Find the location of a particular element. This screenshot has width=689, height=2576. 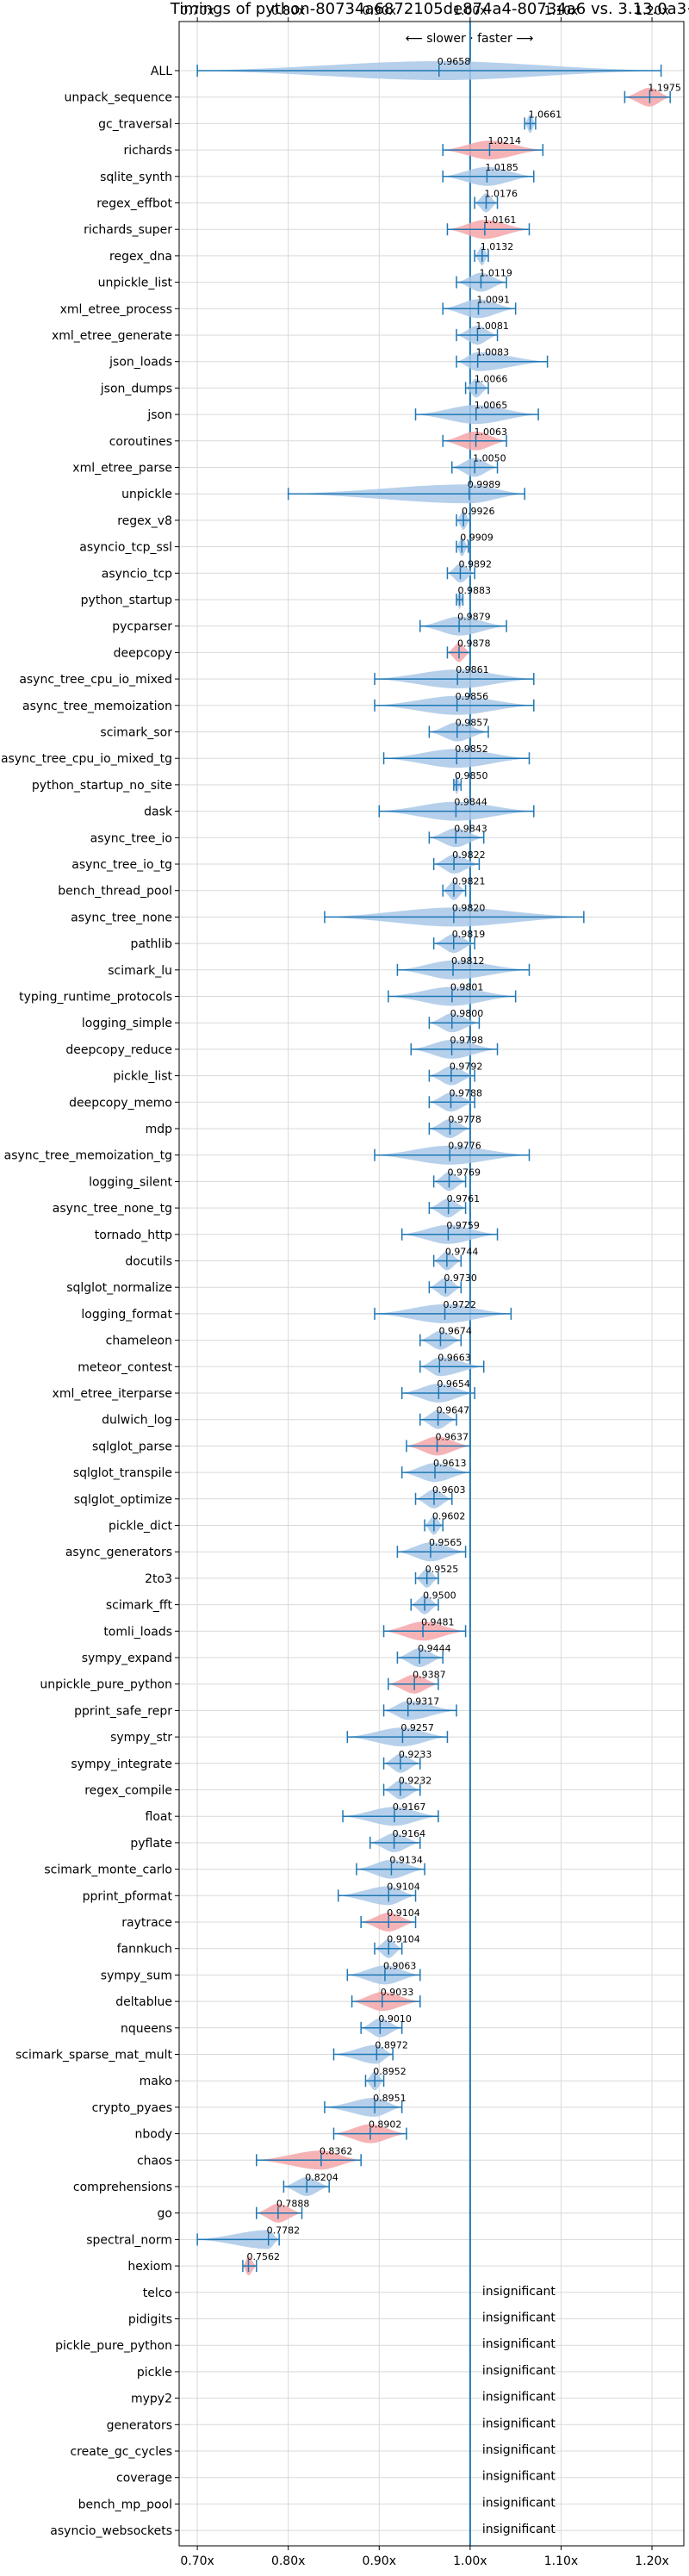

value-label: 0.9856 is located at coordinates (472, 697).